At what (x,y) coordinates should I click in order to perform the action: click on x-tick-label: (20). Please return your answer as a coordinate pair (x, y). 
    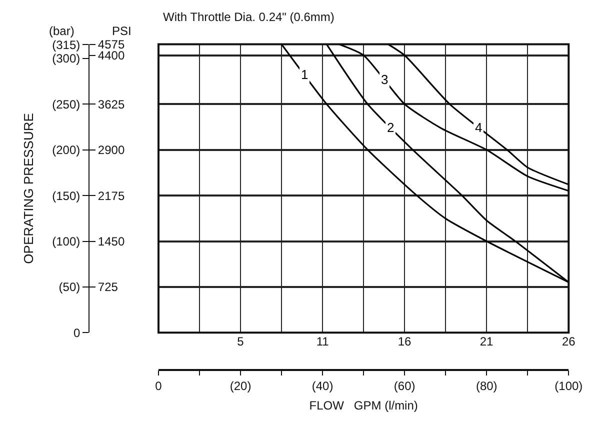
    Looking at the image, I should click on (241, 386).